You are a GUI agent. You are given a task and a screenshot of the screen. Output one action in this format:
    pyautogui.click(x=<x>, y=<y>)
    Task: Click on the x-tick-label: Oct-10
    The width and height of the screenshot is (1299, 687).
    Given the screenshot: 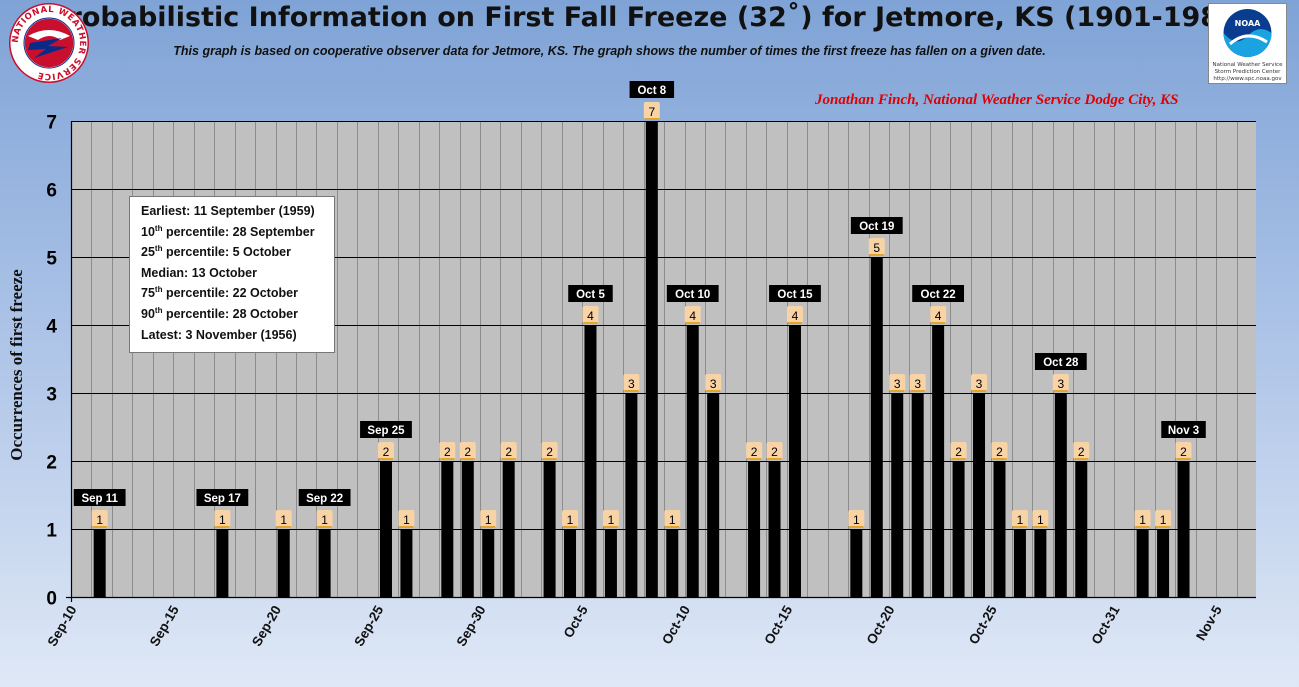 What is the action you would take?
    pyautogui.click(x=676, y=625)
    